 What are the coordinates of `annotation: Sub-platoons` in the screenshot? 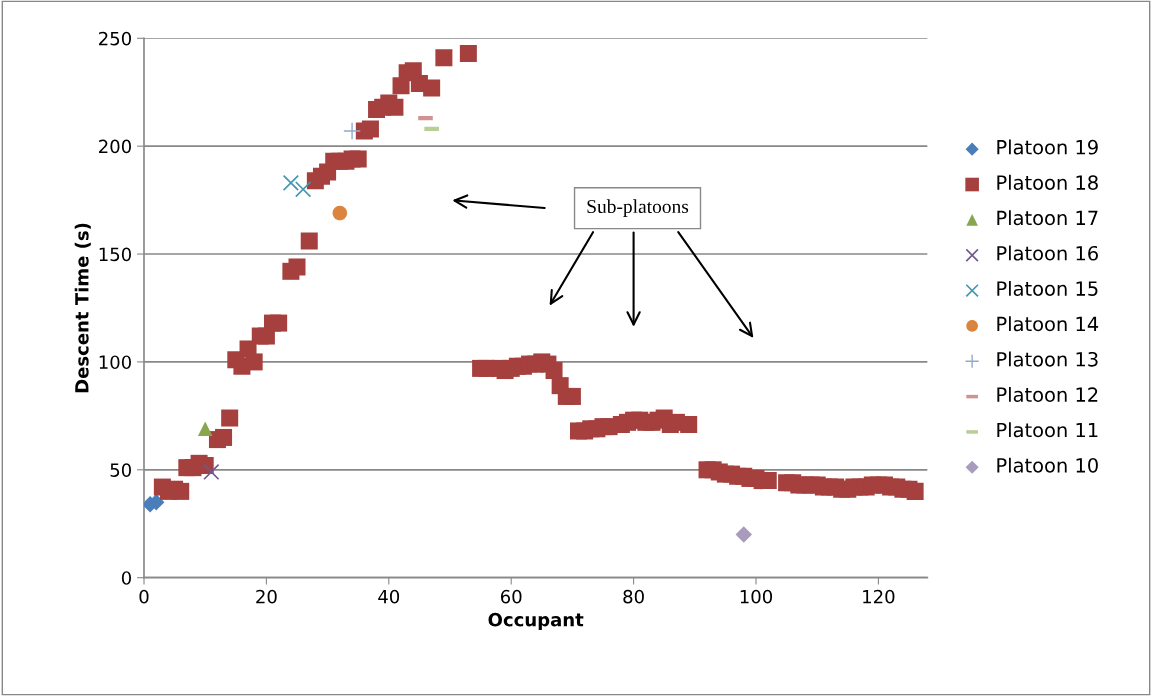 It's located at (638, 208).